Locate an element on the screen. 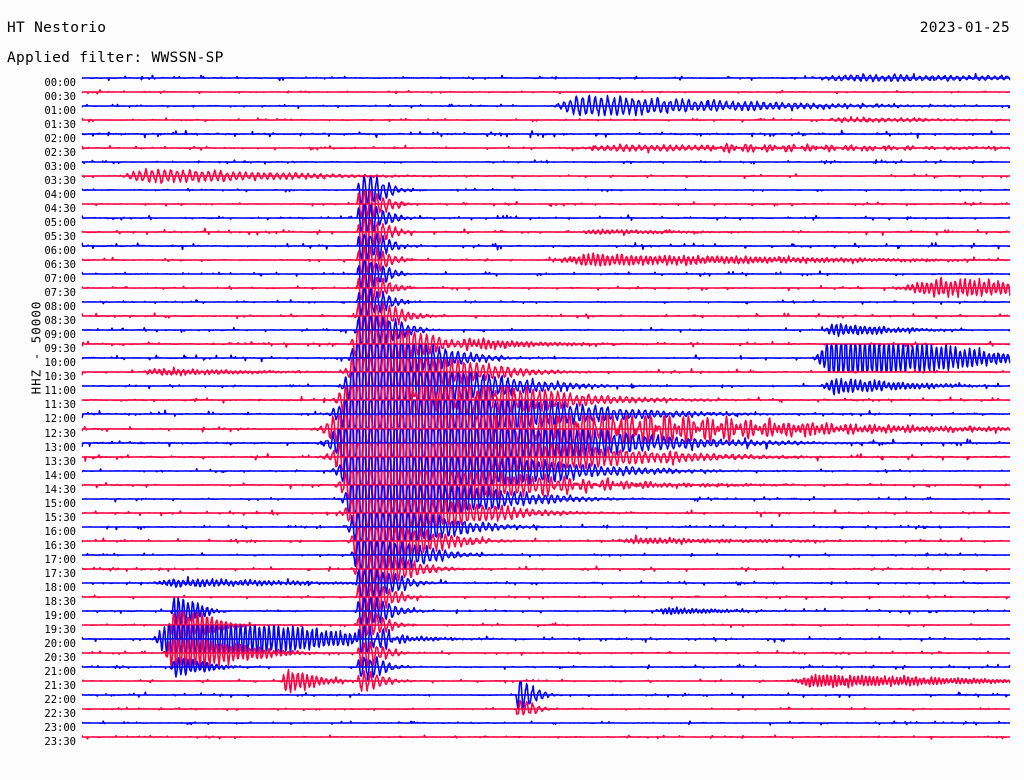 This screenshot has width=1024, height=780. trace-row: 11:00 is located at coordinates (512, 386).